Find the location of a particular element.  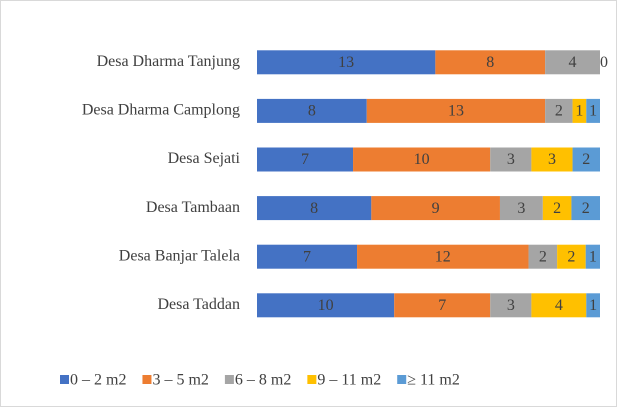

legend-label: 6 – 8 m2 is located at coordinates (263, 380).